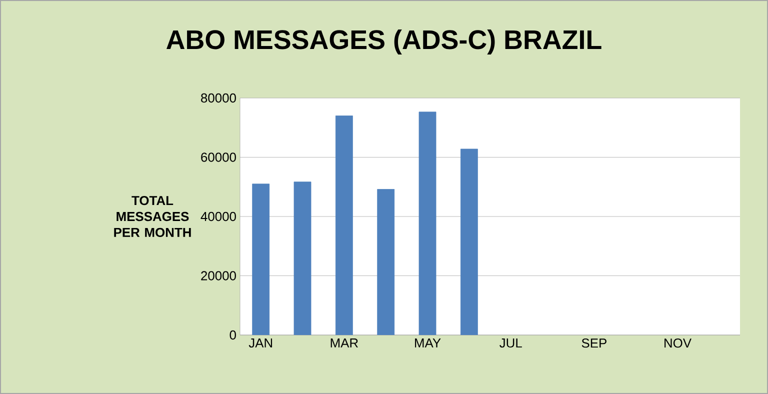 The width and height of the screenshot is (768, 394). I want to click on y-tick-label: 20000, so click(218, 275).